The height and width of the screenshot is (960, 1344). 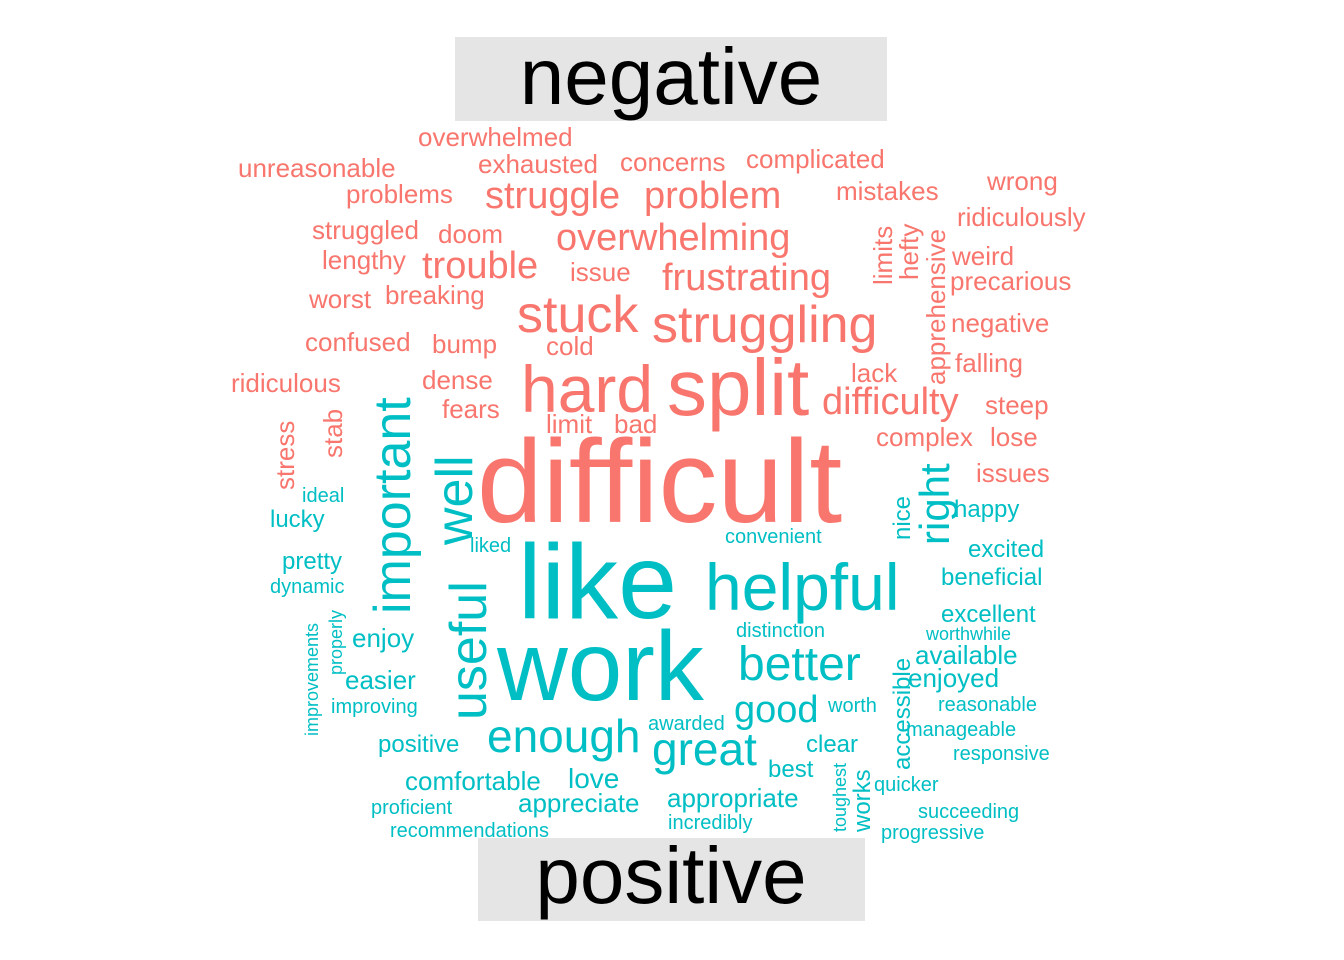 What do you see at coordinates (600, 272) in the screenshot?
I see `word-issue: issue` at bounding box center [600, 272].